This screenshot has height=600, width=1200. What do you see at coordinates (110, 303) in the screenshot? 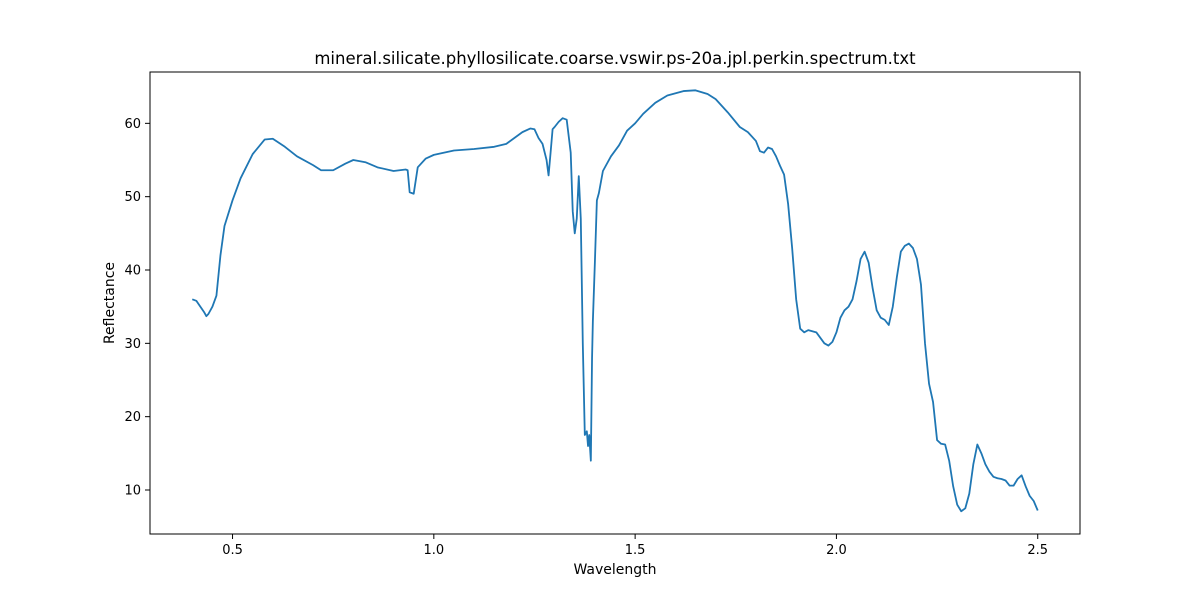
I see `y-axis-label: Reflectance` at bounding box center [110, 303].